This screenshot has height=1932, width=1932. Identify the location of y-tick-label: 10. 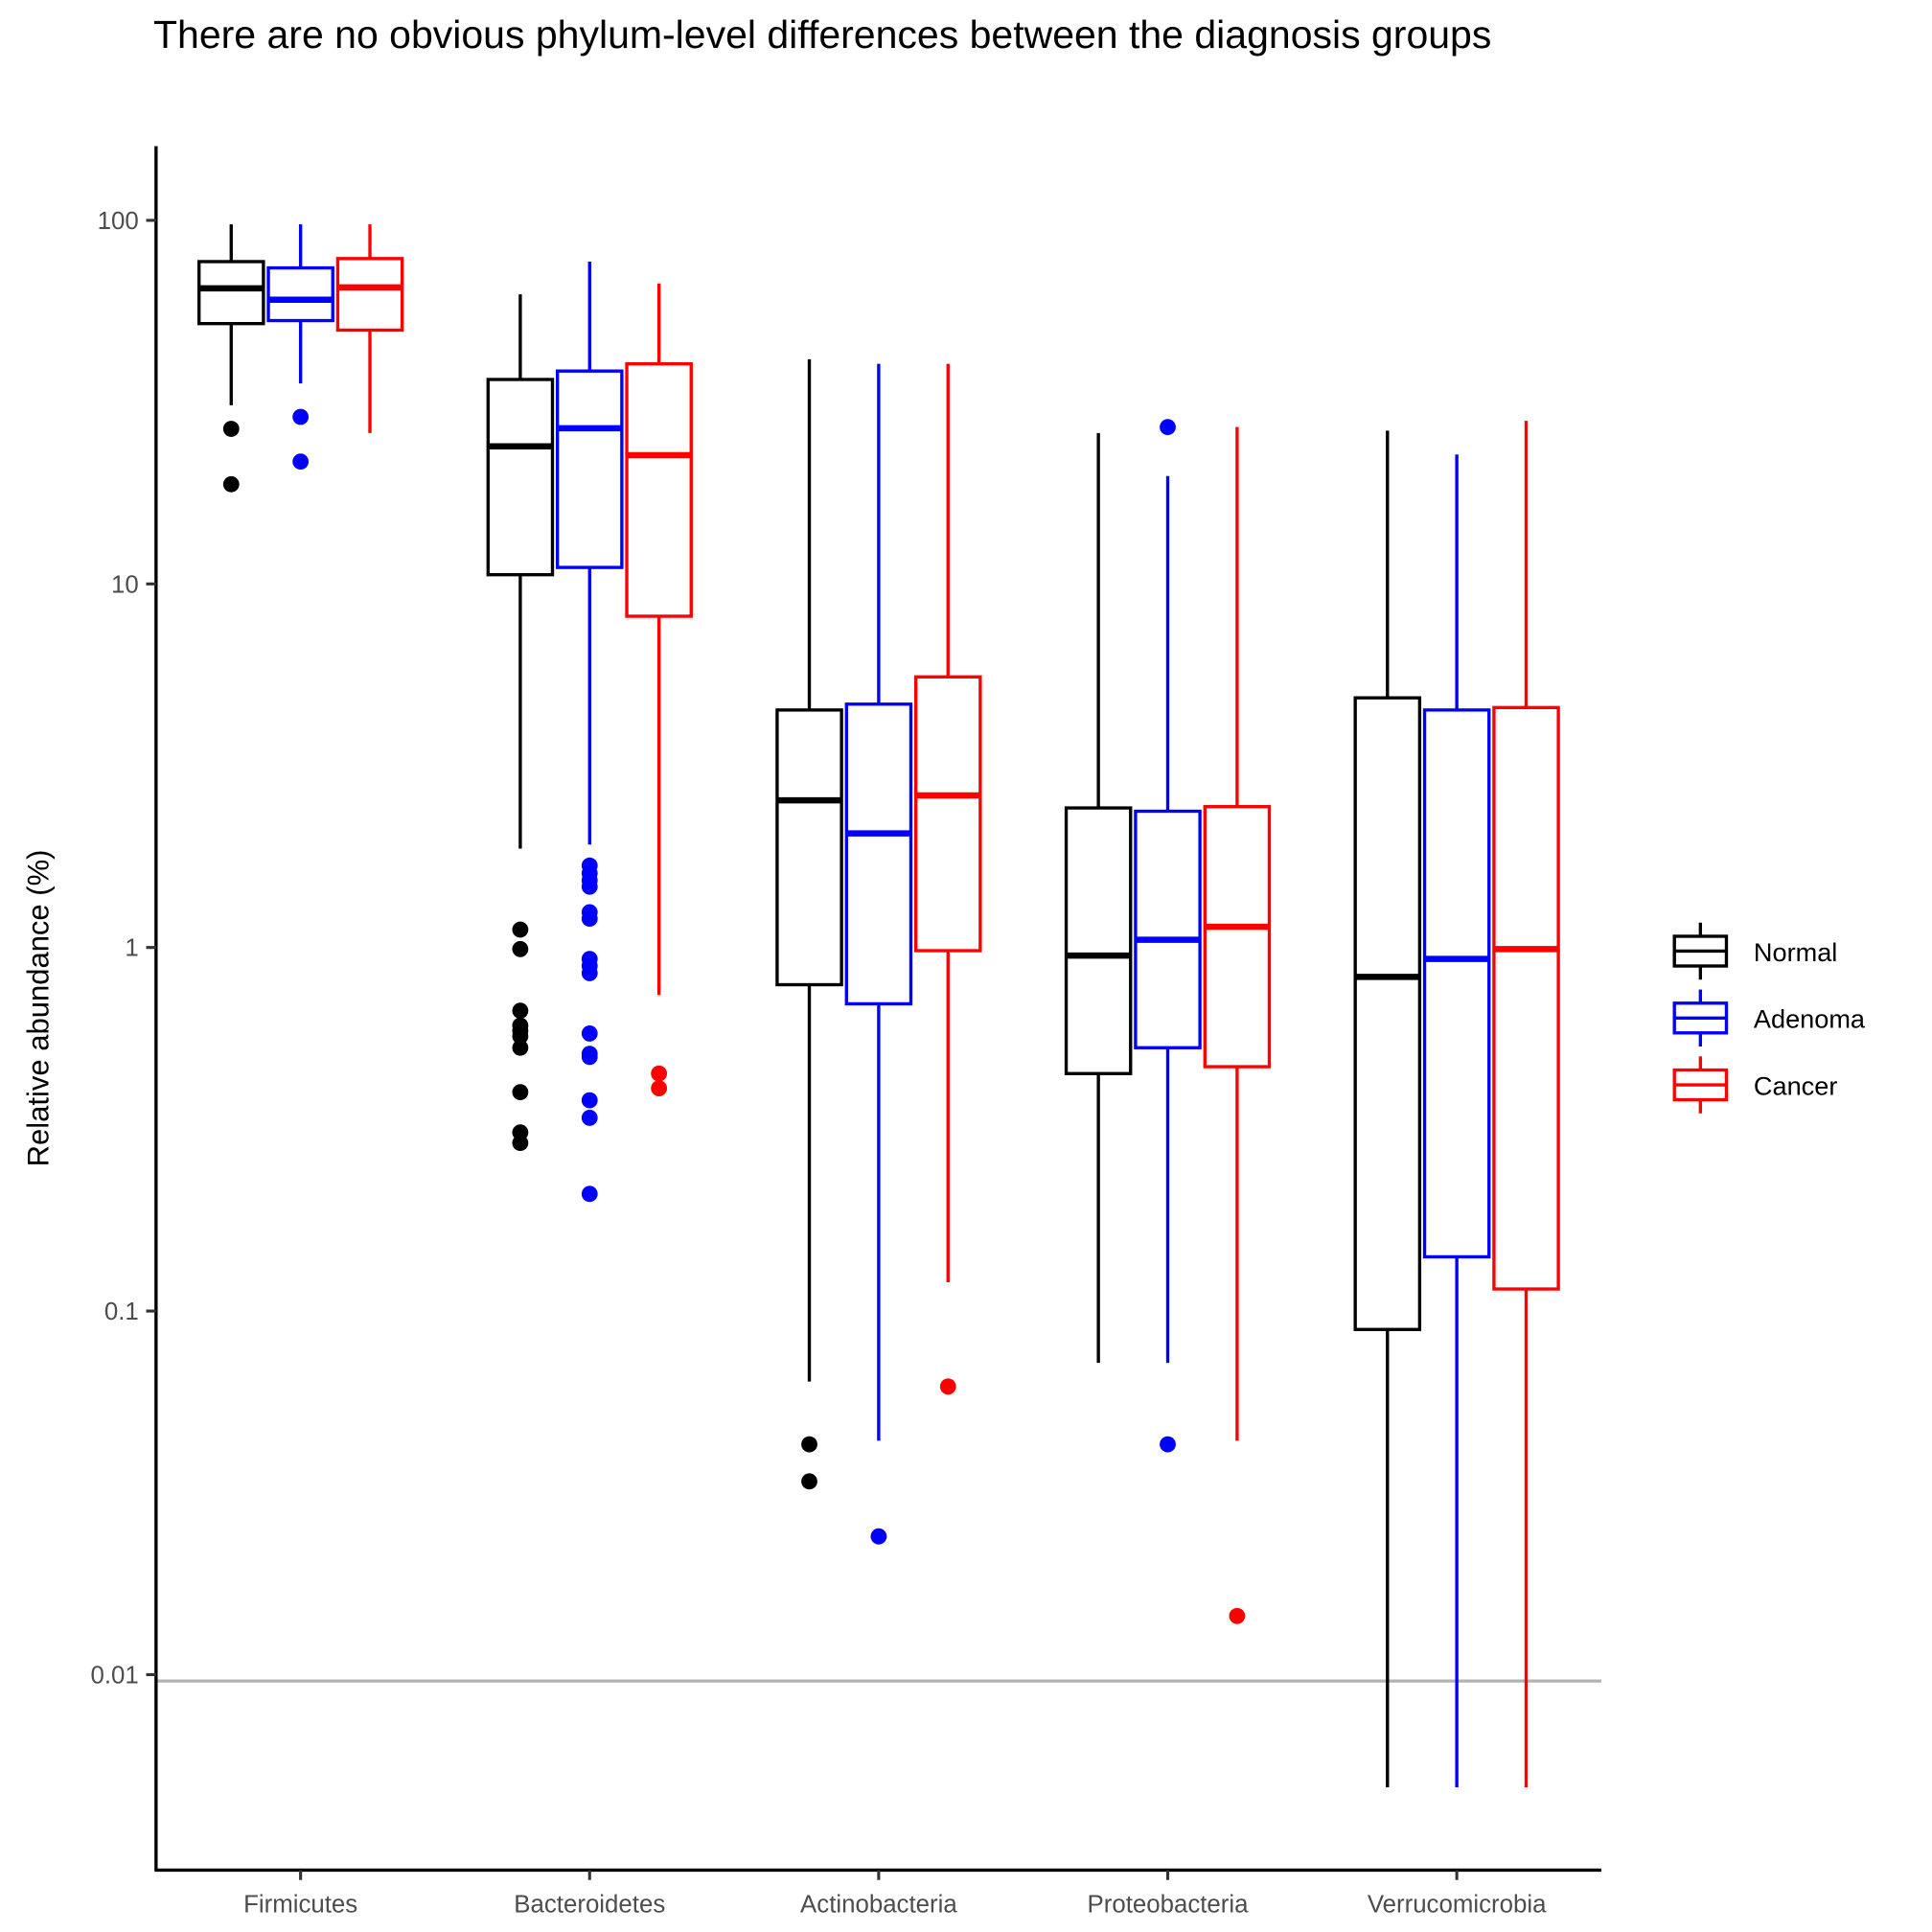
(125, 584).